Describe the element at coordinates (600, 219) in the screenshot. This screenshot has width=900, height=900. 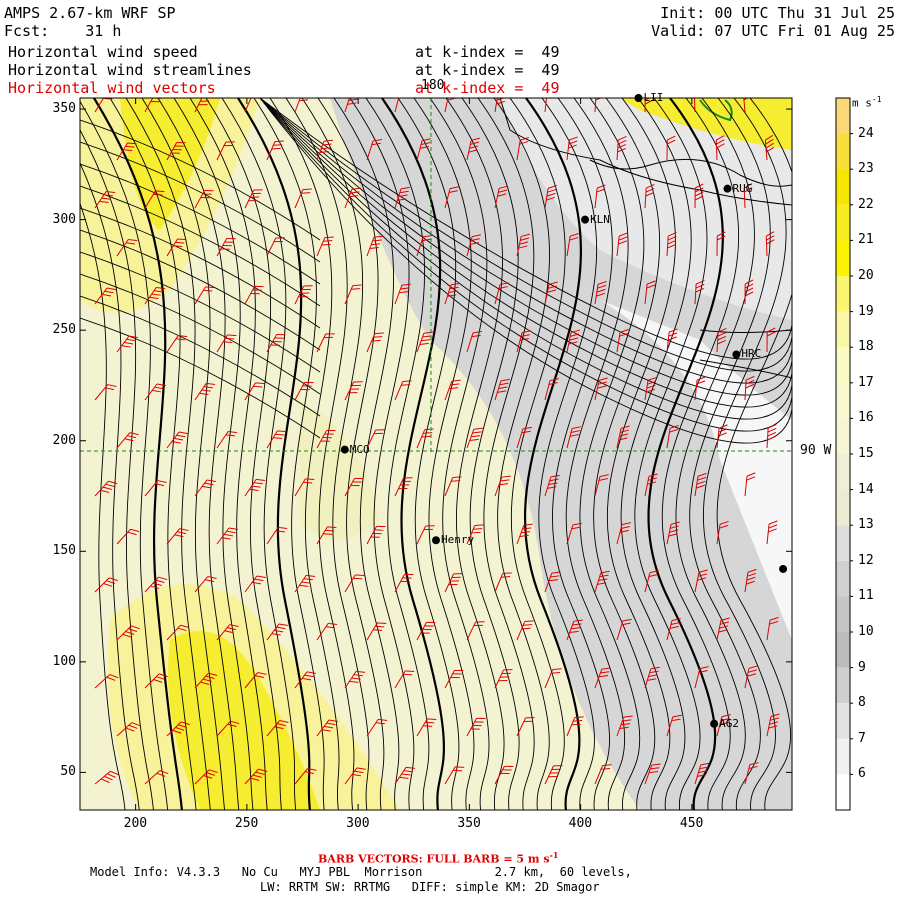
I see `station-label: KLN` at that location.